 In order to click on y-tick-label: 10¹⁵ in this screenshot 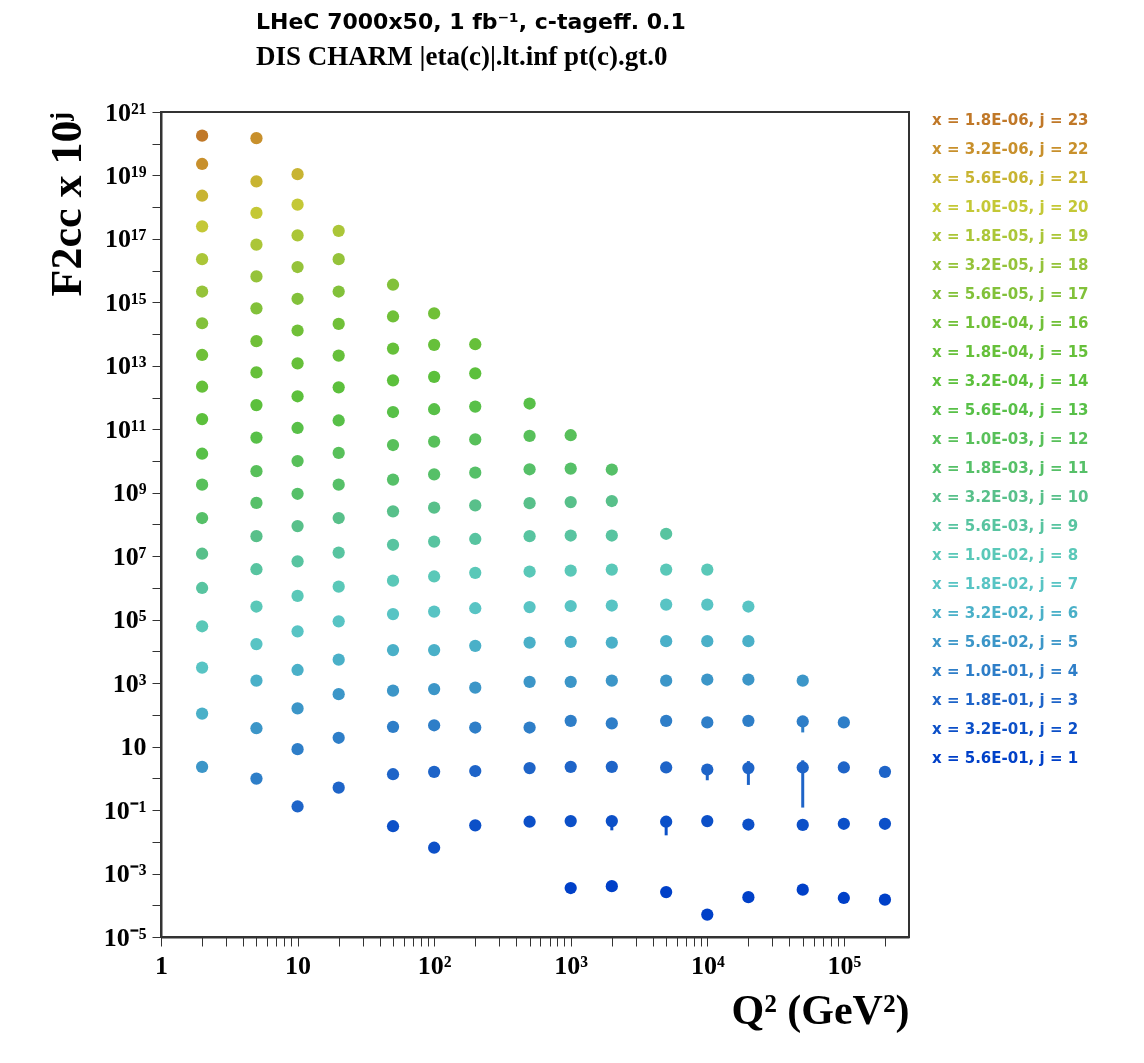, I will do `click(125, 302)`.